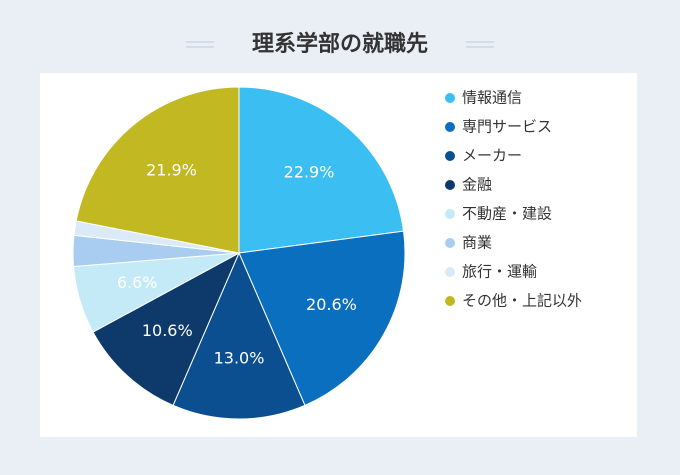  What do you see at coordinates (137, 282) in the screenshot?
I see `data-label: 6.6%` at bounding box center [137, 282].